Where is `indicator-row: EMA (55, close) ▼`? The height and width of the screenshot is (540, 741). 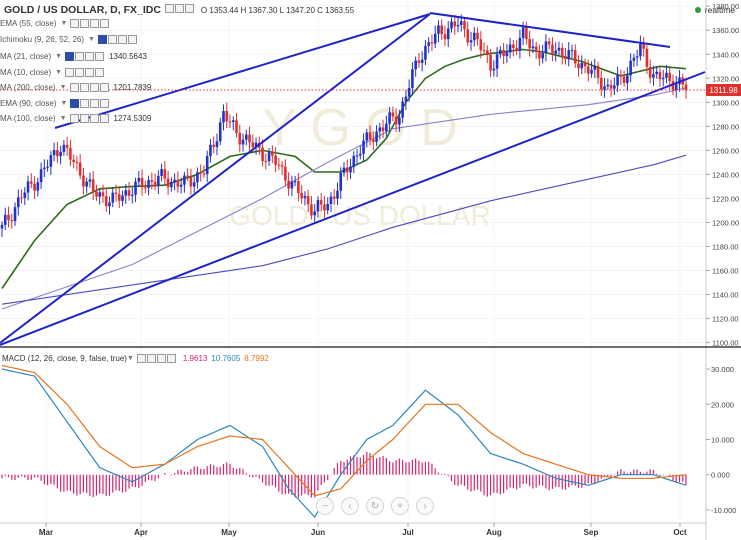 indicator-row: EMA (55, close) ▼ is located at coordinates (55, 23).